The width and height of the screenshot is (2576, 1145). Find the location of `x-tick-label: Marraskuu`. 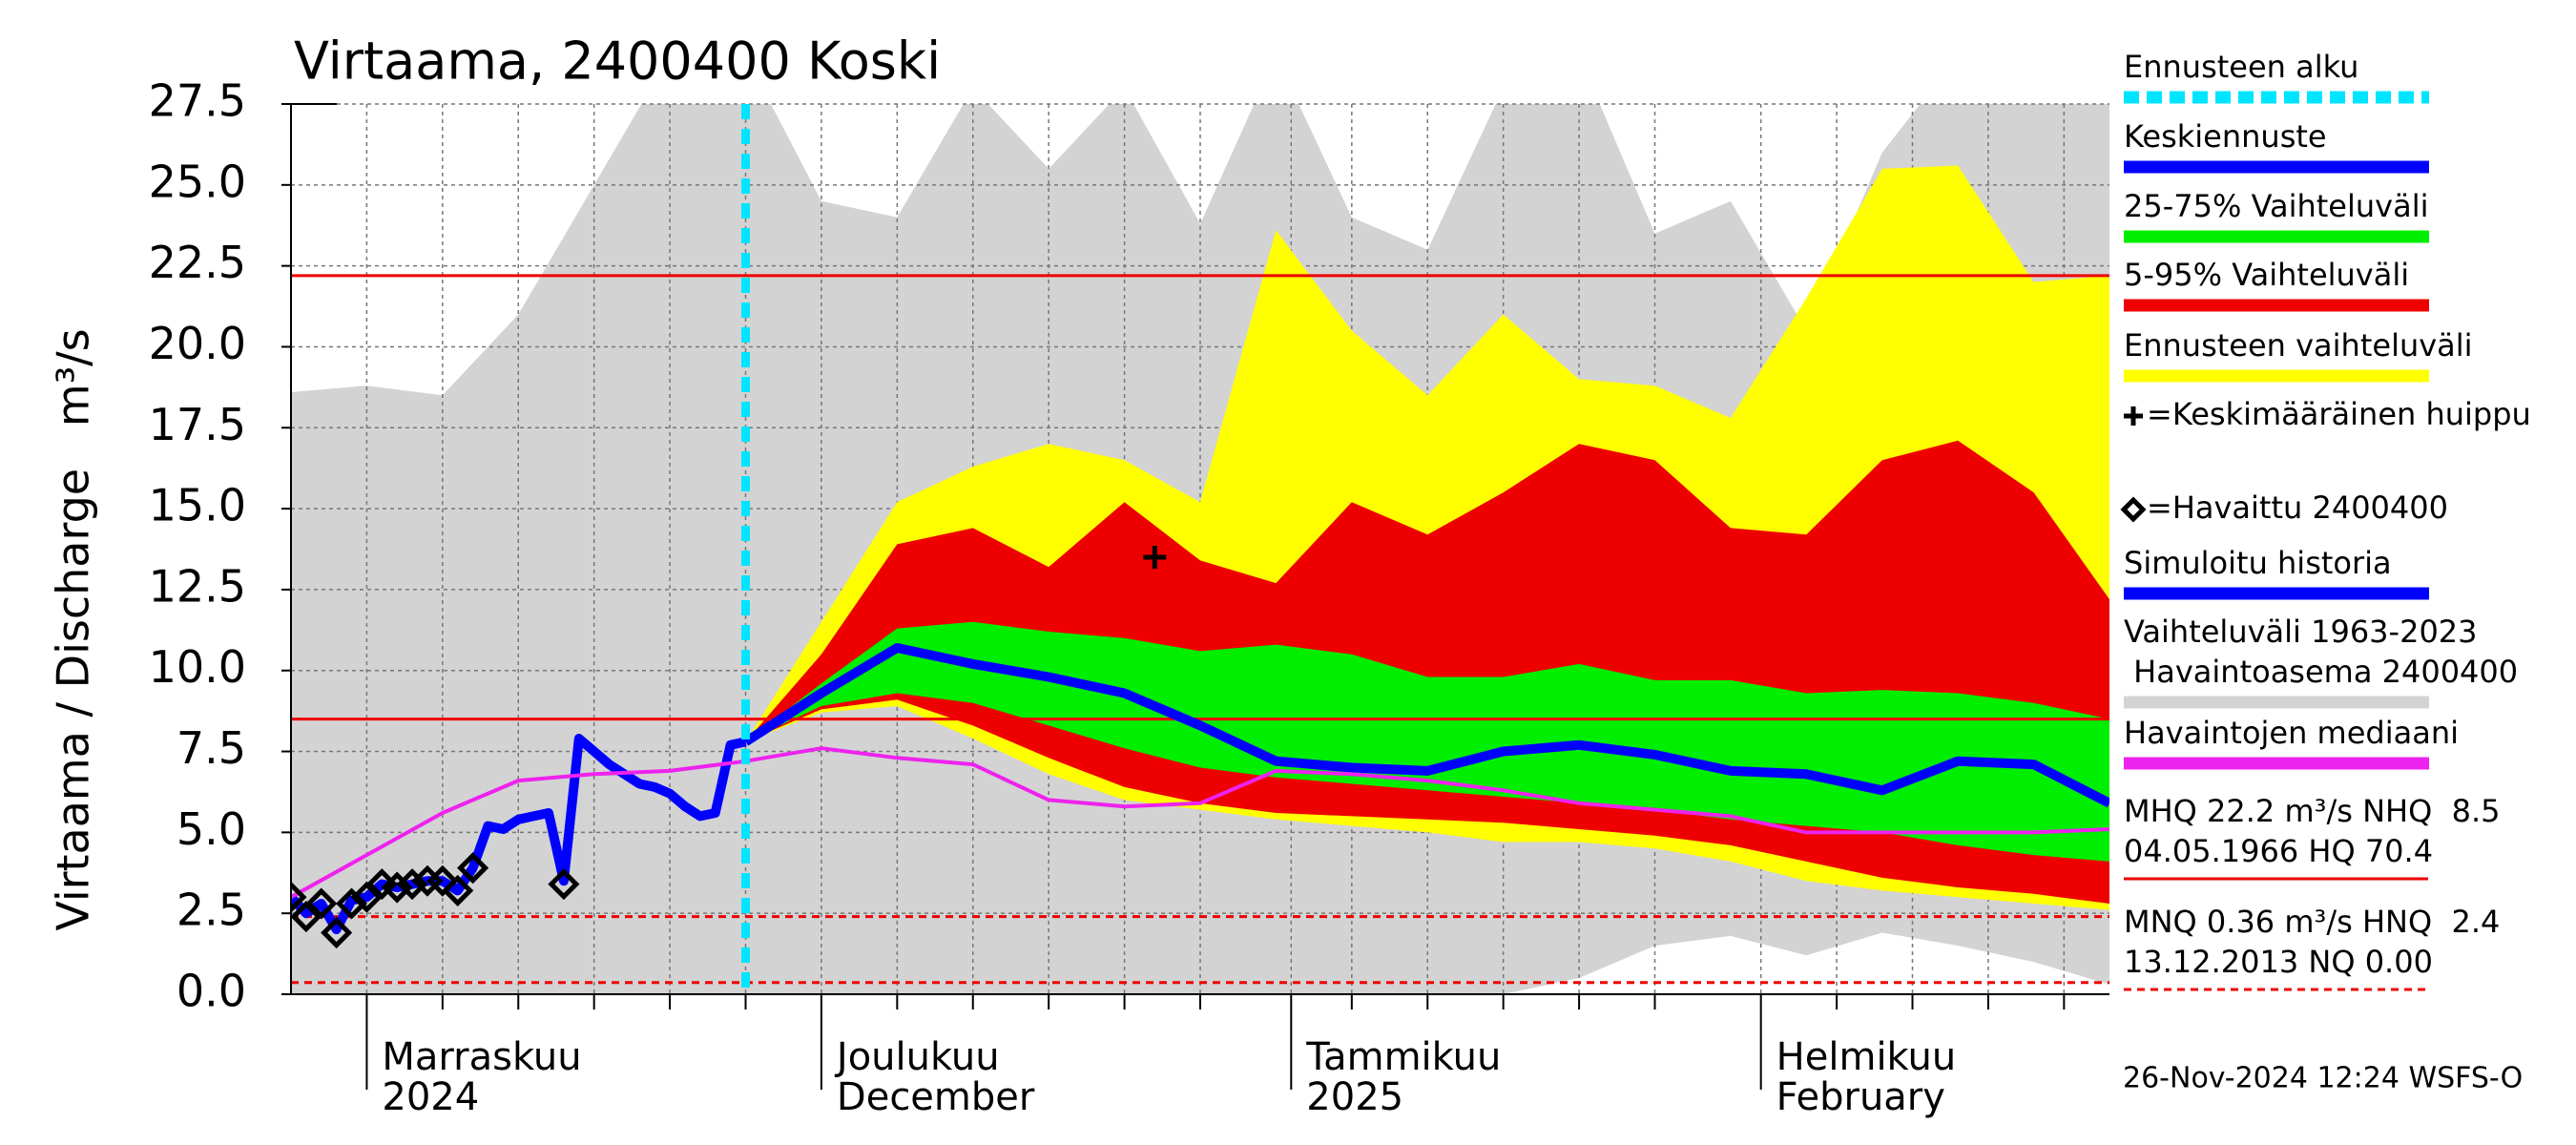

x-tick-label: Marraskuu is located at coordinates (481, 1057).